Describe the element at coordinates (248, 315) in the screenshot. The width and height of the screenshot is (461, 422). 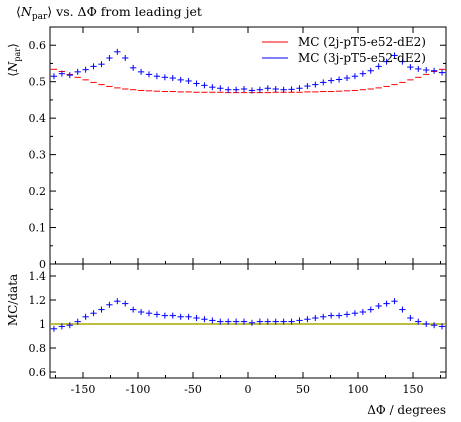
I see `ratio-series-group` at that location.